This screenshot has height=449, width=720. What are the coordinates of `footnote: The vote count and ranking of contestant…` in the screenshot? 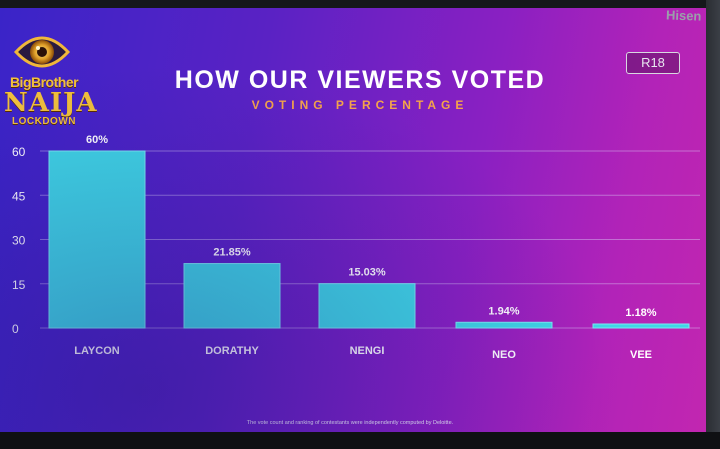 It's located at (350, 423).